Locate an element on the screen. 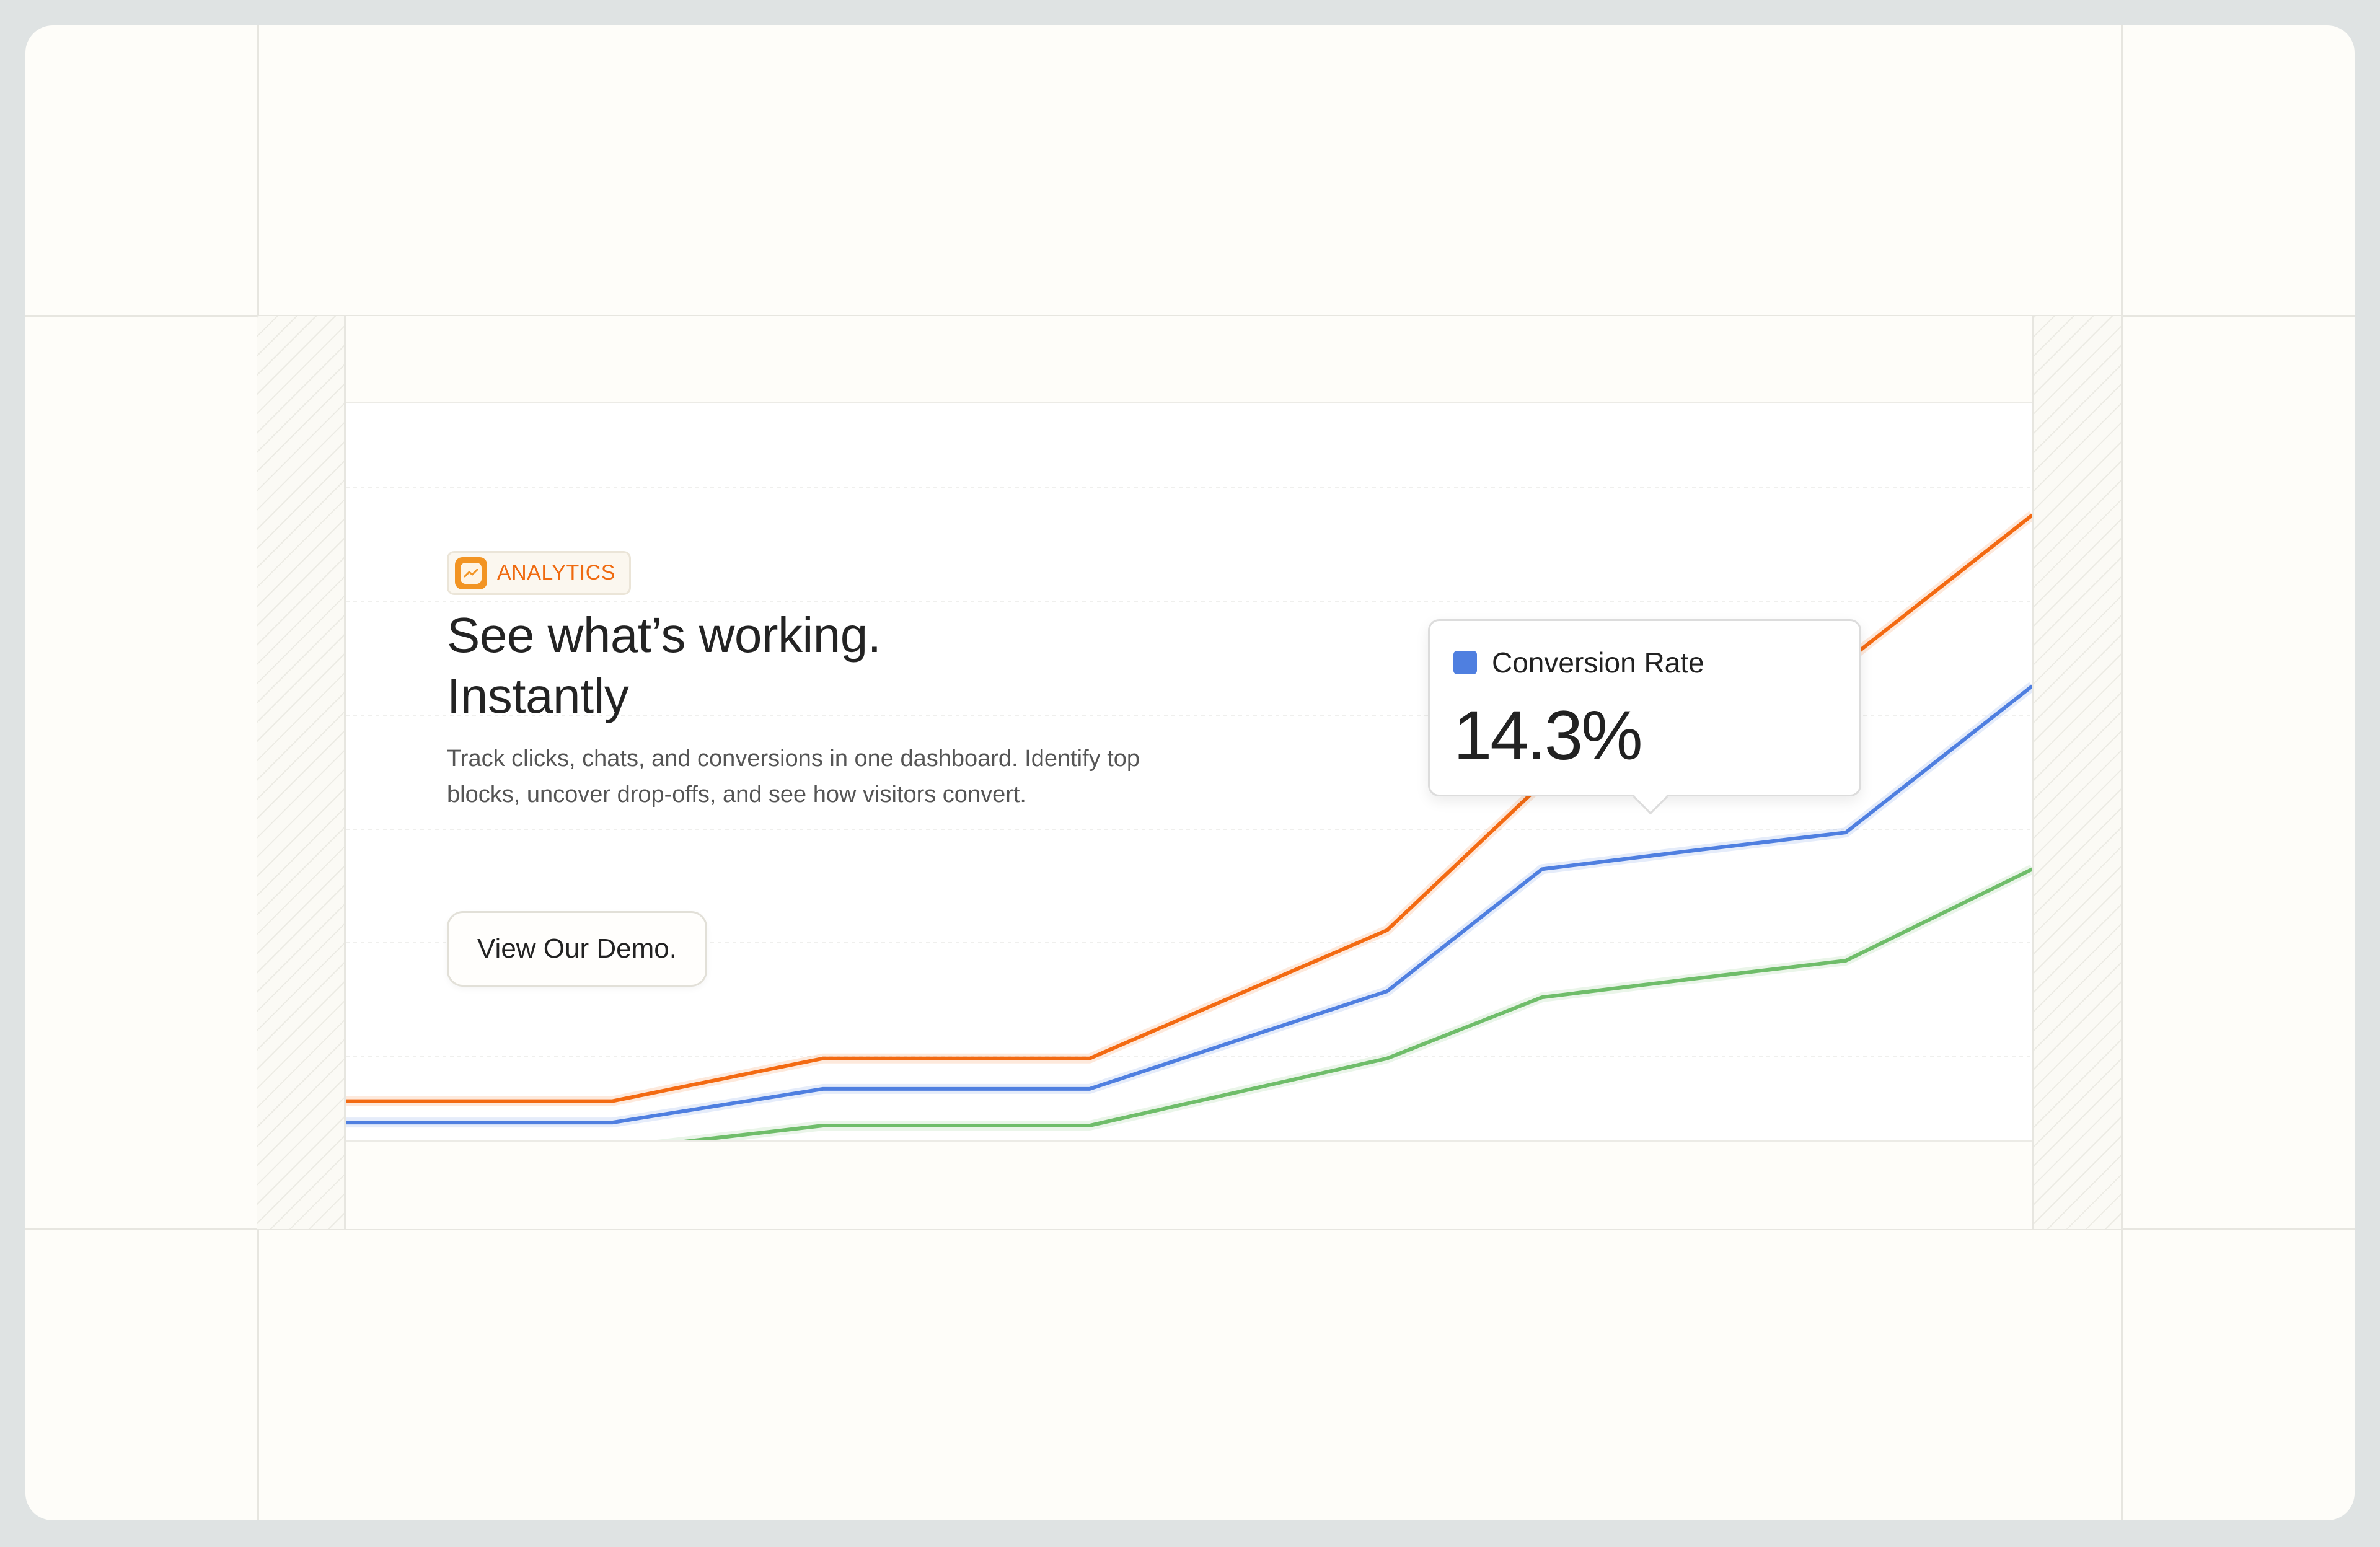 Image resolution: width=2380 pixels, height=1547 pixels. hatch-right is located at coordinates (2077, 772).